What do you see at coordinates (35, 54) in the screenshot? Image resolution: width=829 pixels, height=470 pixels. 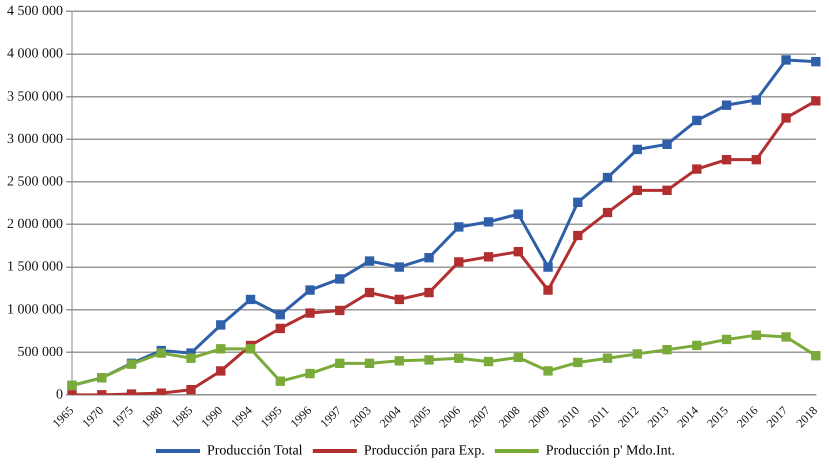 I see `y-tick-label: 4 000 000` at bounding box center [35, 54].